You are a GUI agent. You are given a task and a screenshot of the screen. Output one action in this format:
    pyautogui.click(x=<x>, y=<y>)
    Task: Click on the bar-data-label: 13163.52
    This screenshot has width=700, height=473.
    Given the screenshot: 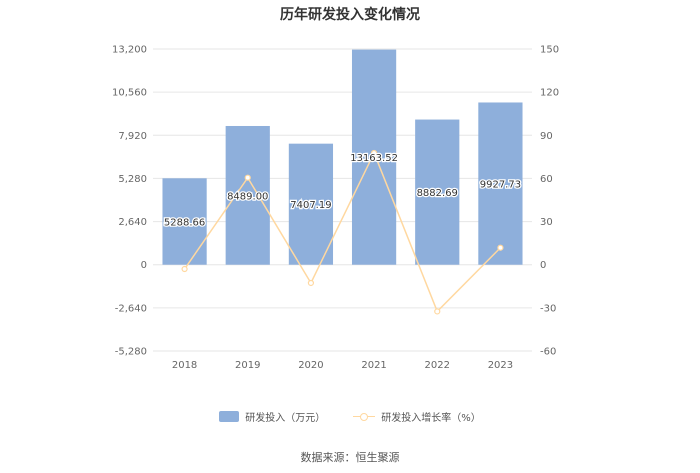 What is the action you would take?
    pyautogui.click(x=374, y=158)
    